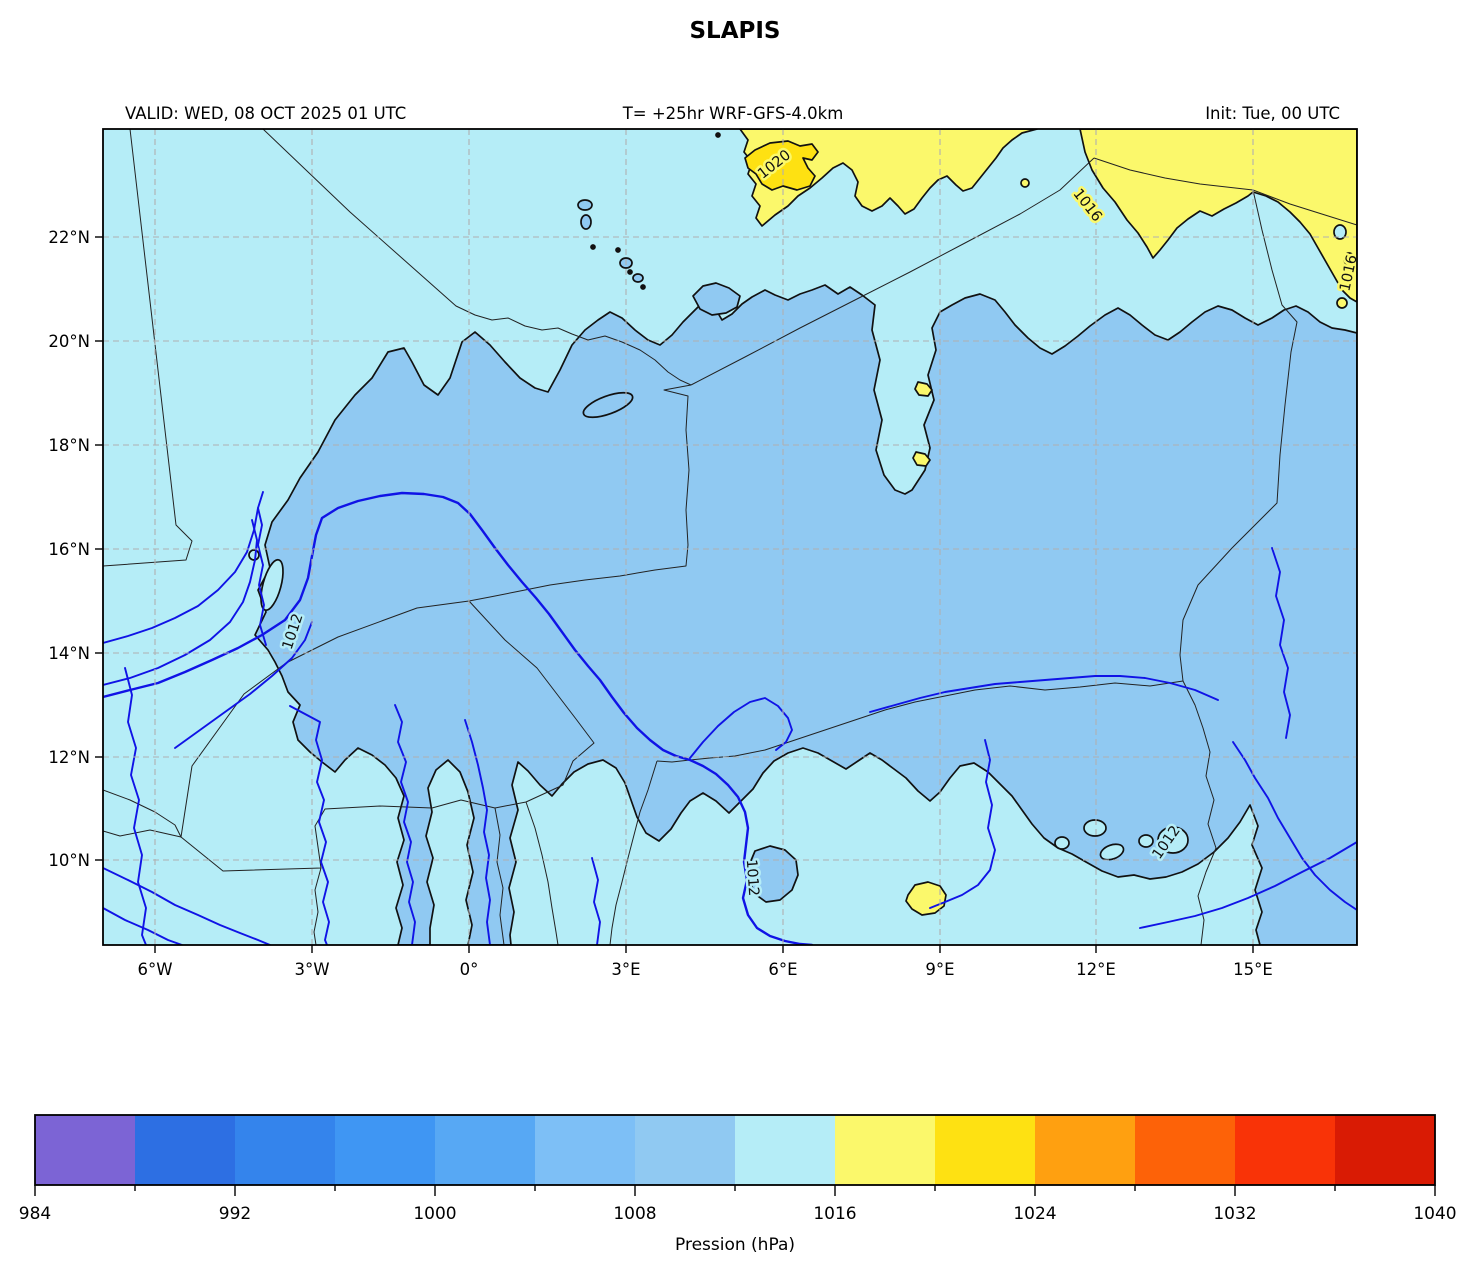 The width and height of the screenshot is (1471, 1268). What do you see at coordinates (625, 969) in the screenshot?
I see `lon-tick: 3°E` at bounding box center [625, 969].